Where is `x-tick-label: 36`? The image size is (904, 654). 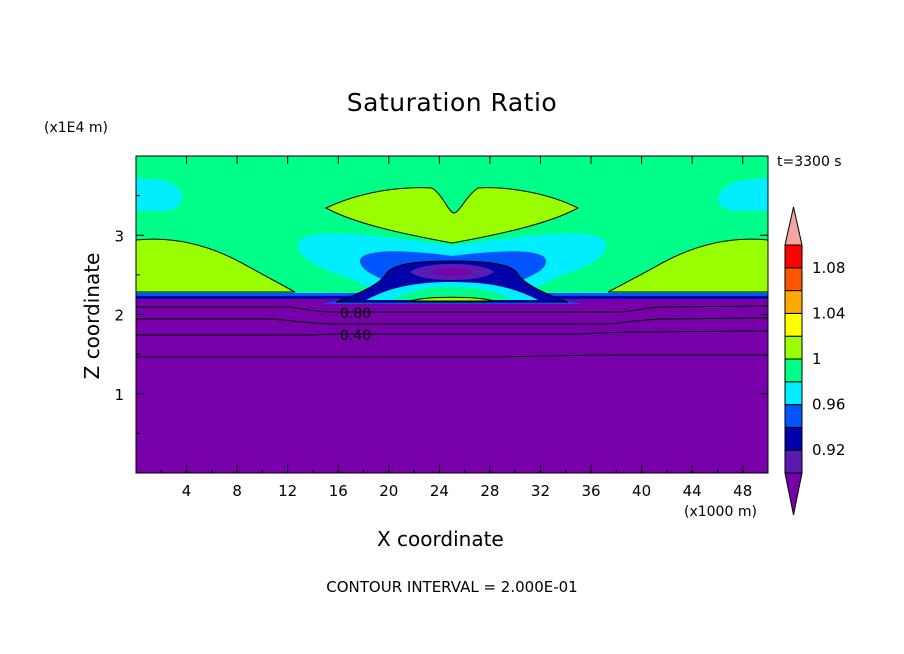
x-tick-label: 36 is located at coordinates (590, 491).